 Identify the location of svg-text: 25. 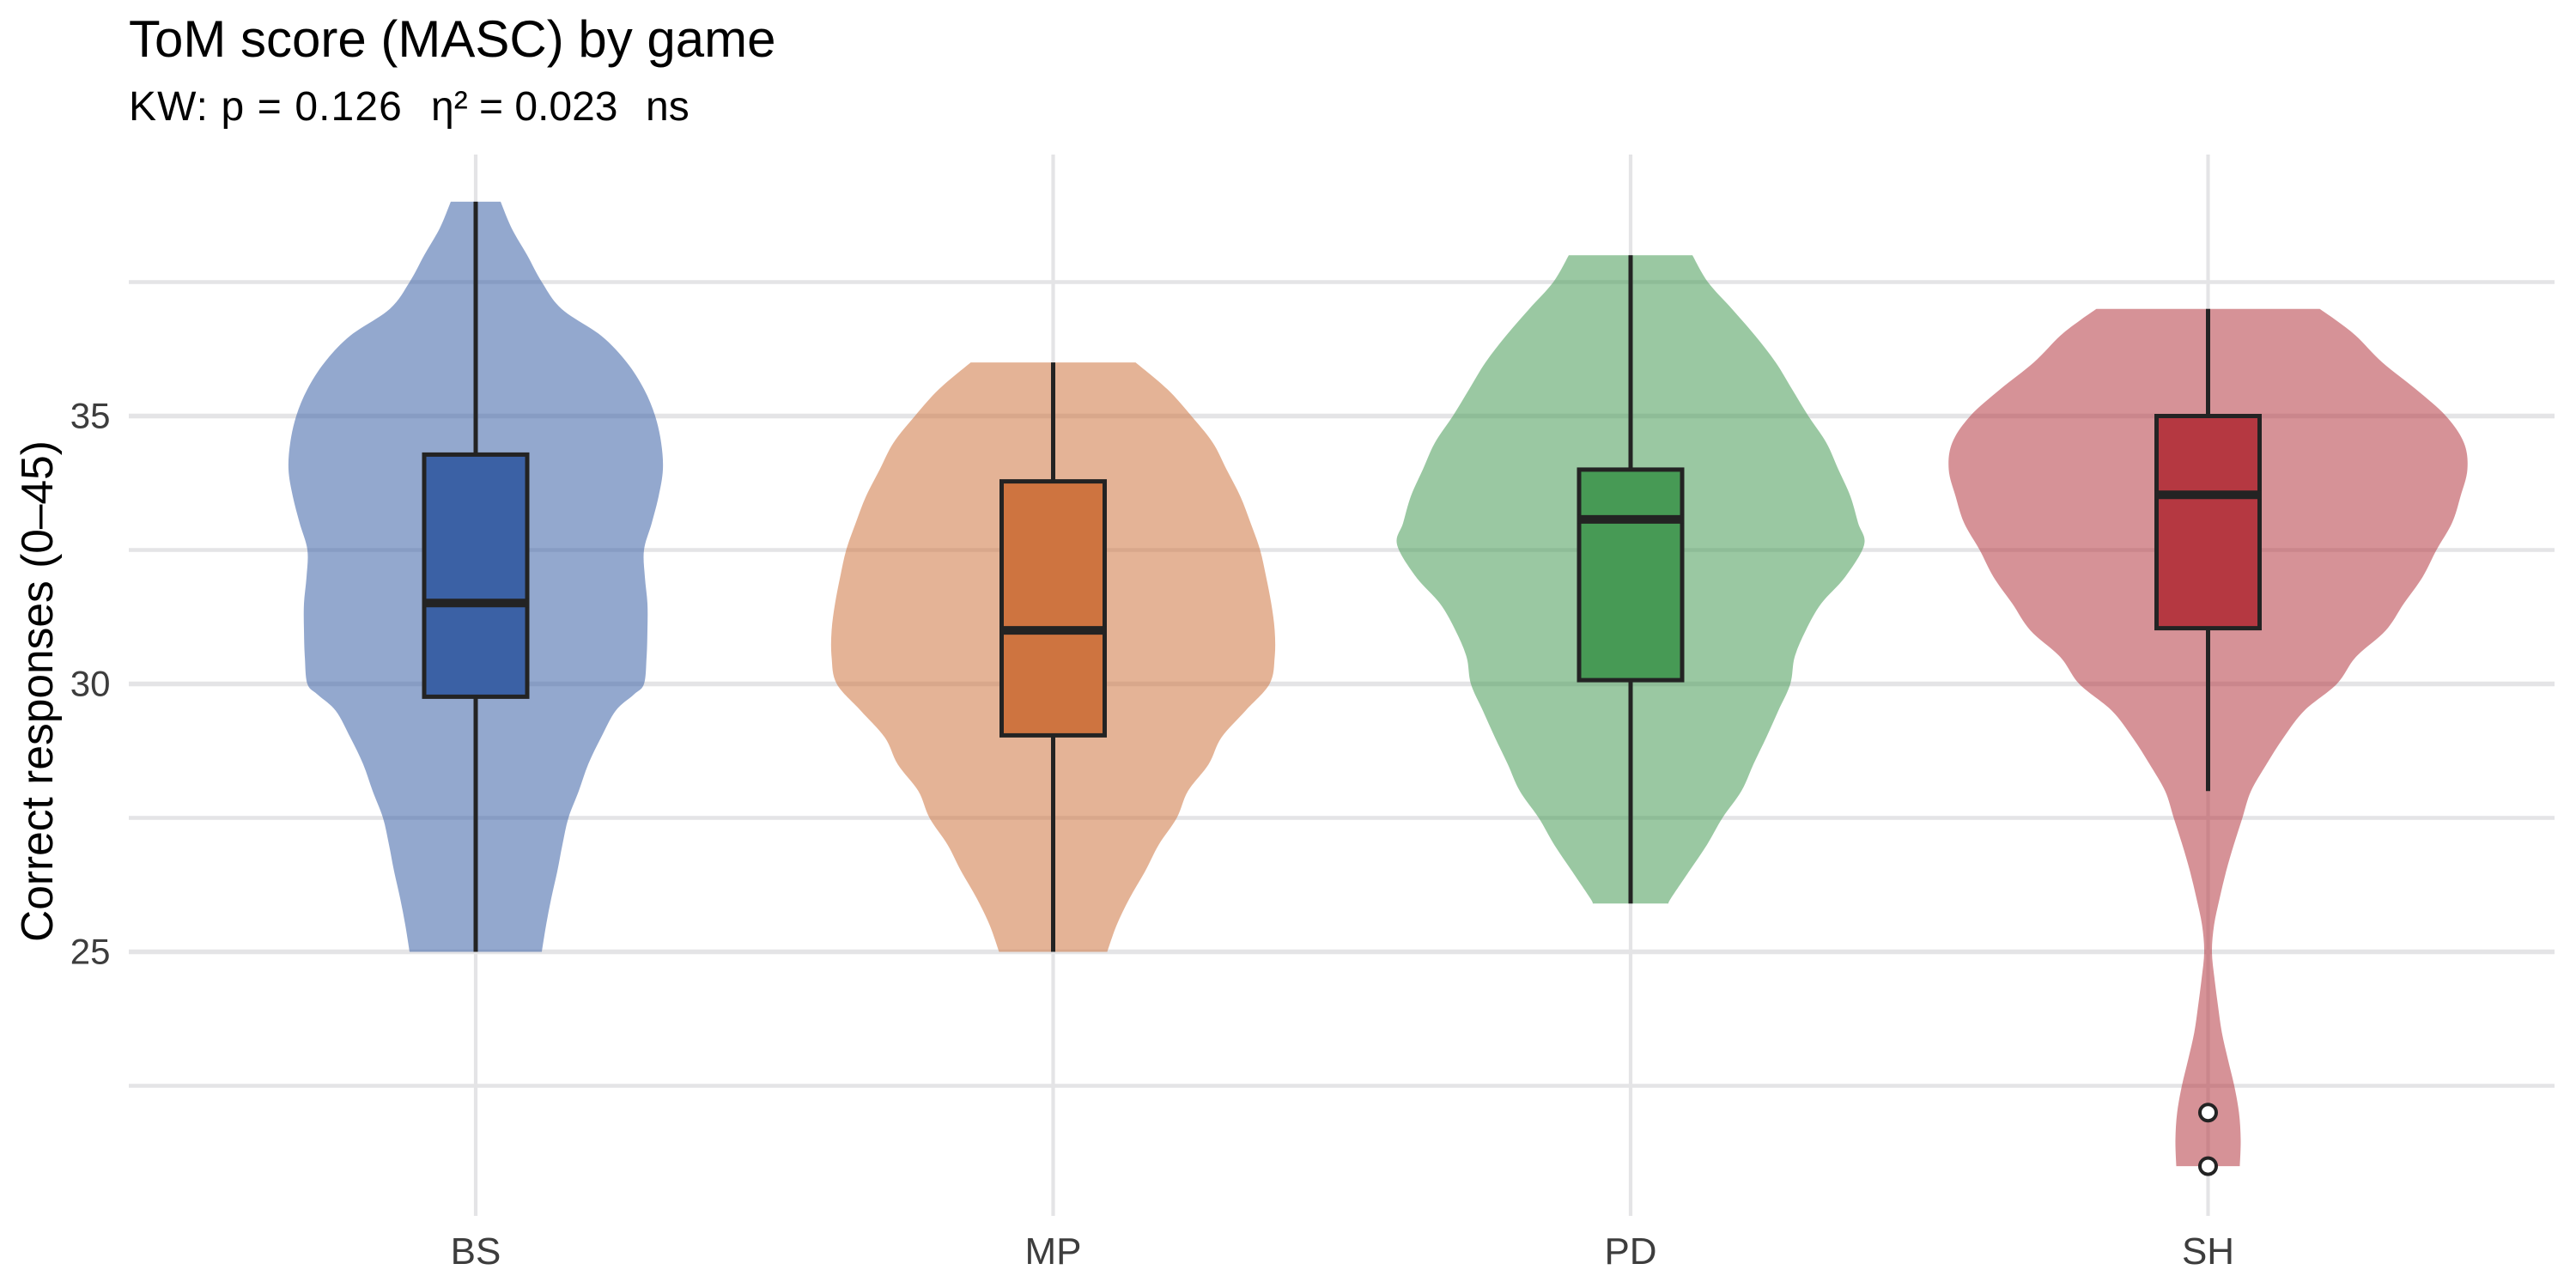
(90, 952).